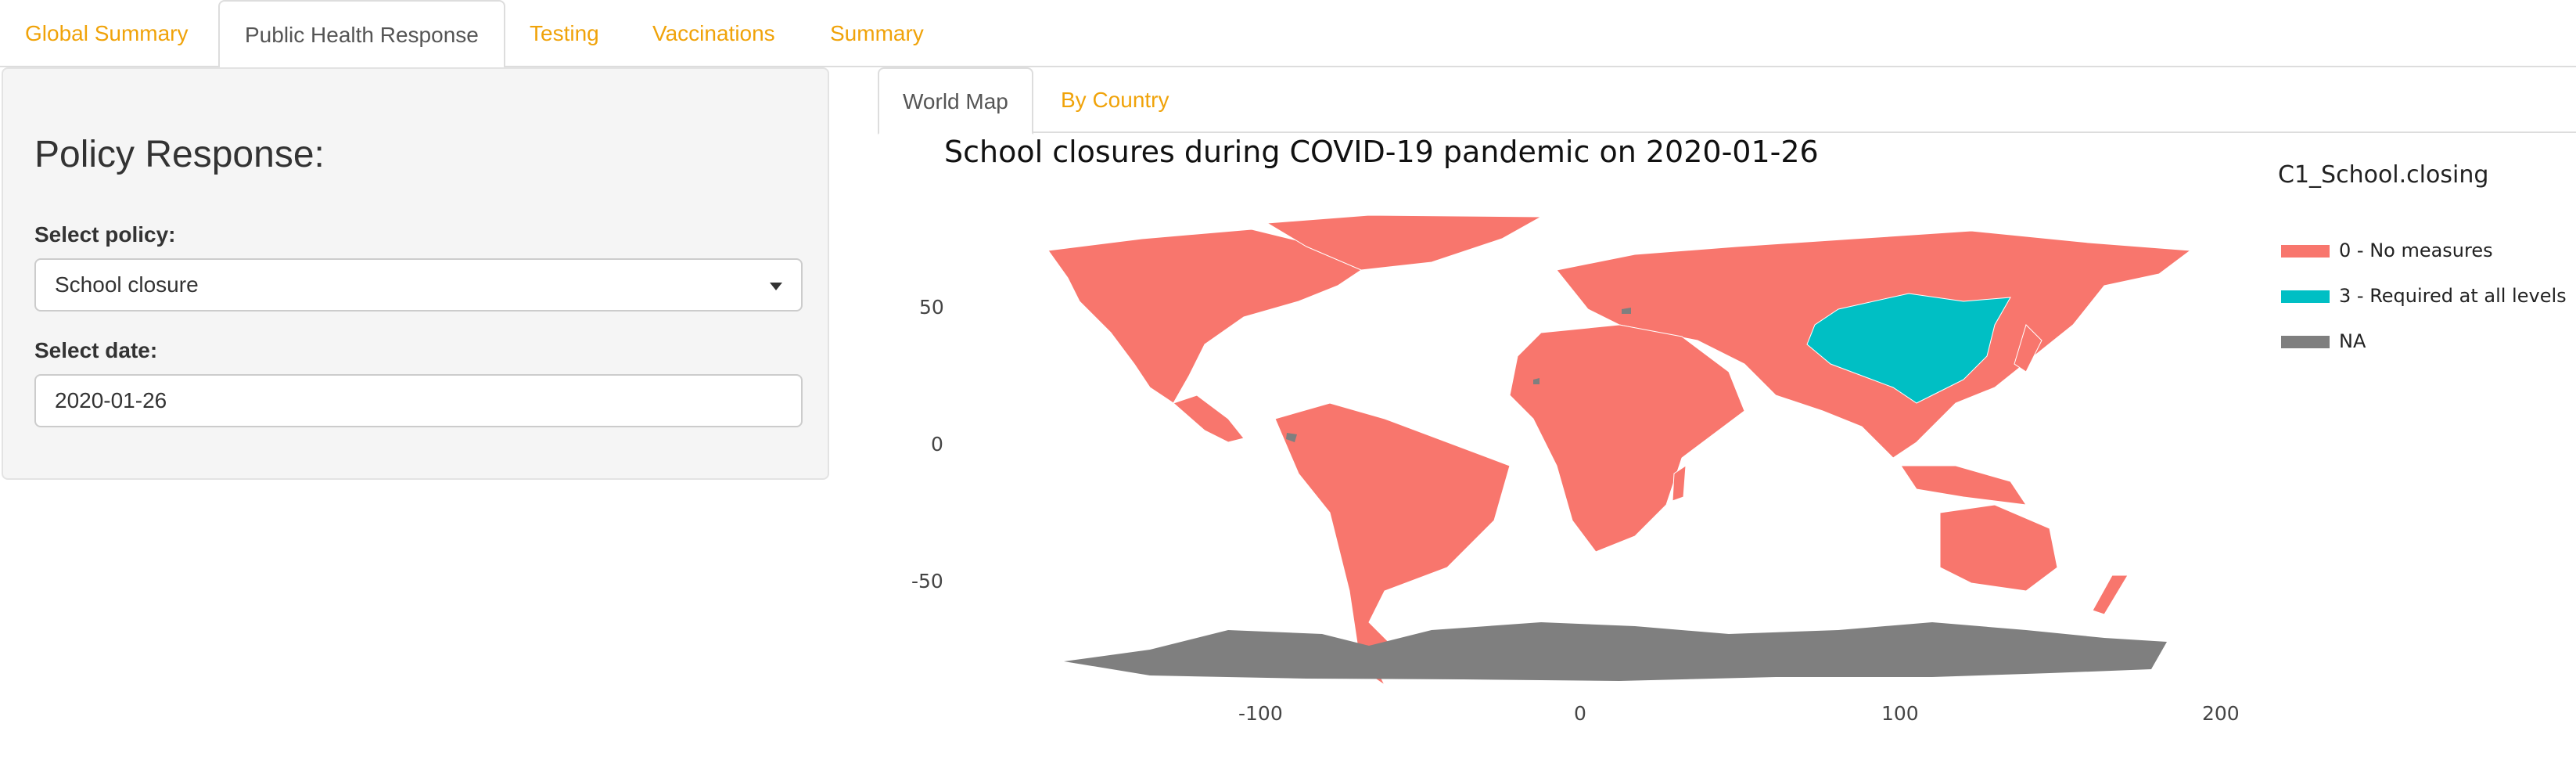  I want to click on tab-public-health-response: Public Health Response, so click(361, 34).